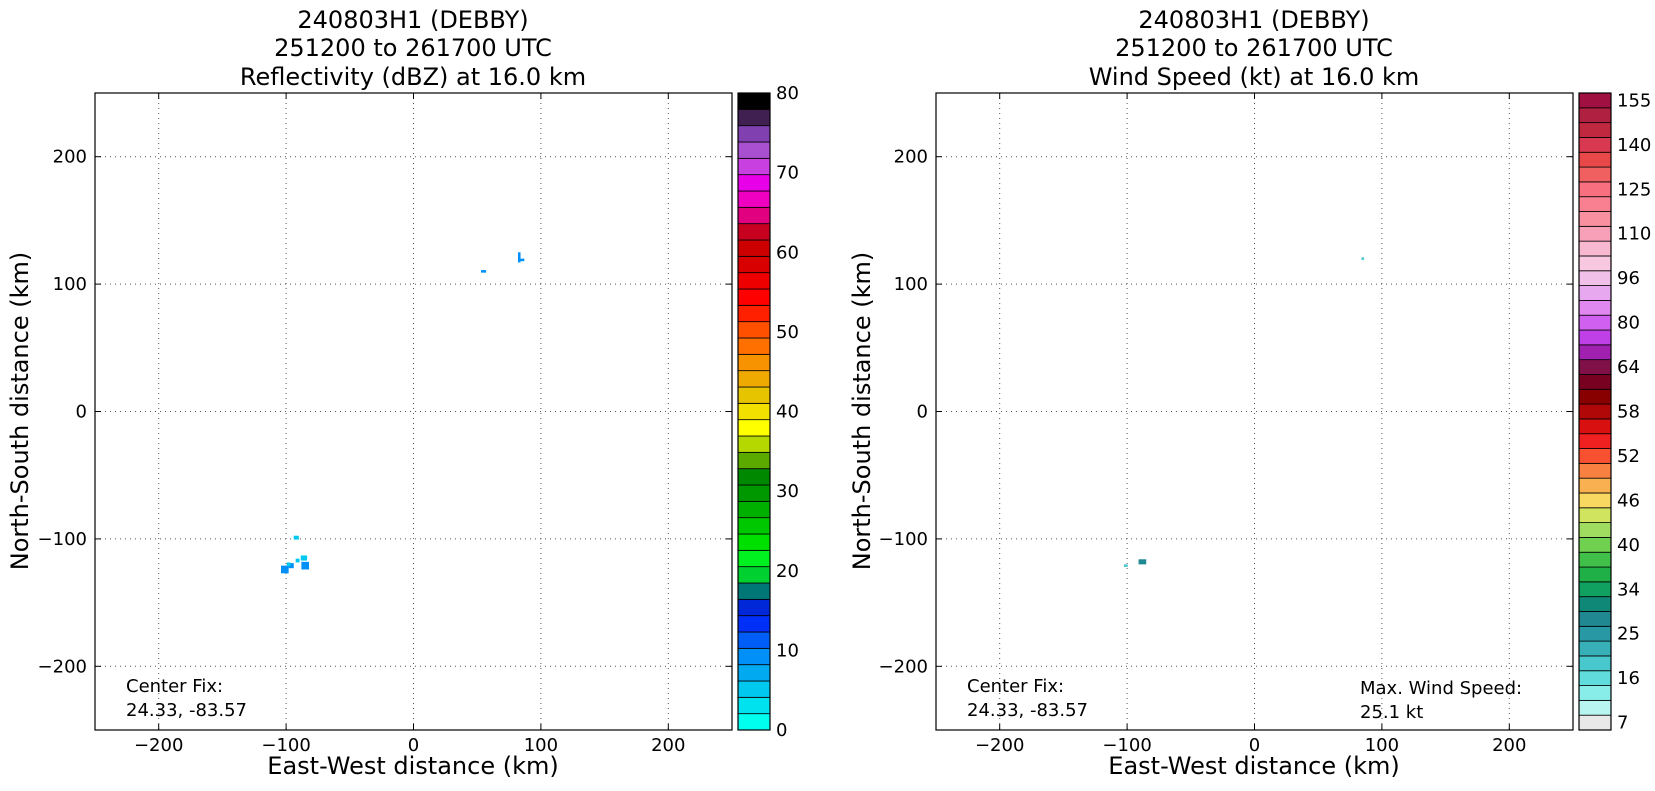  Describe the element at coordinates (412, 20) in the screenshot. I see `panel-title-line-1: 240803H1 (DEBBY)` at that location.